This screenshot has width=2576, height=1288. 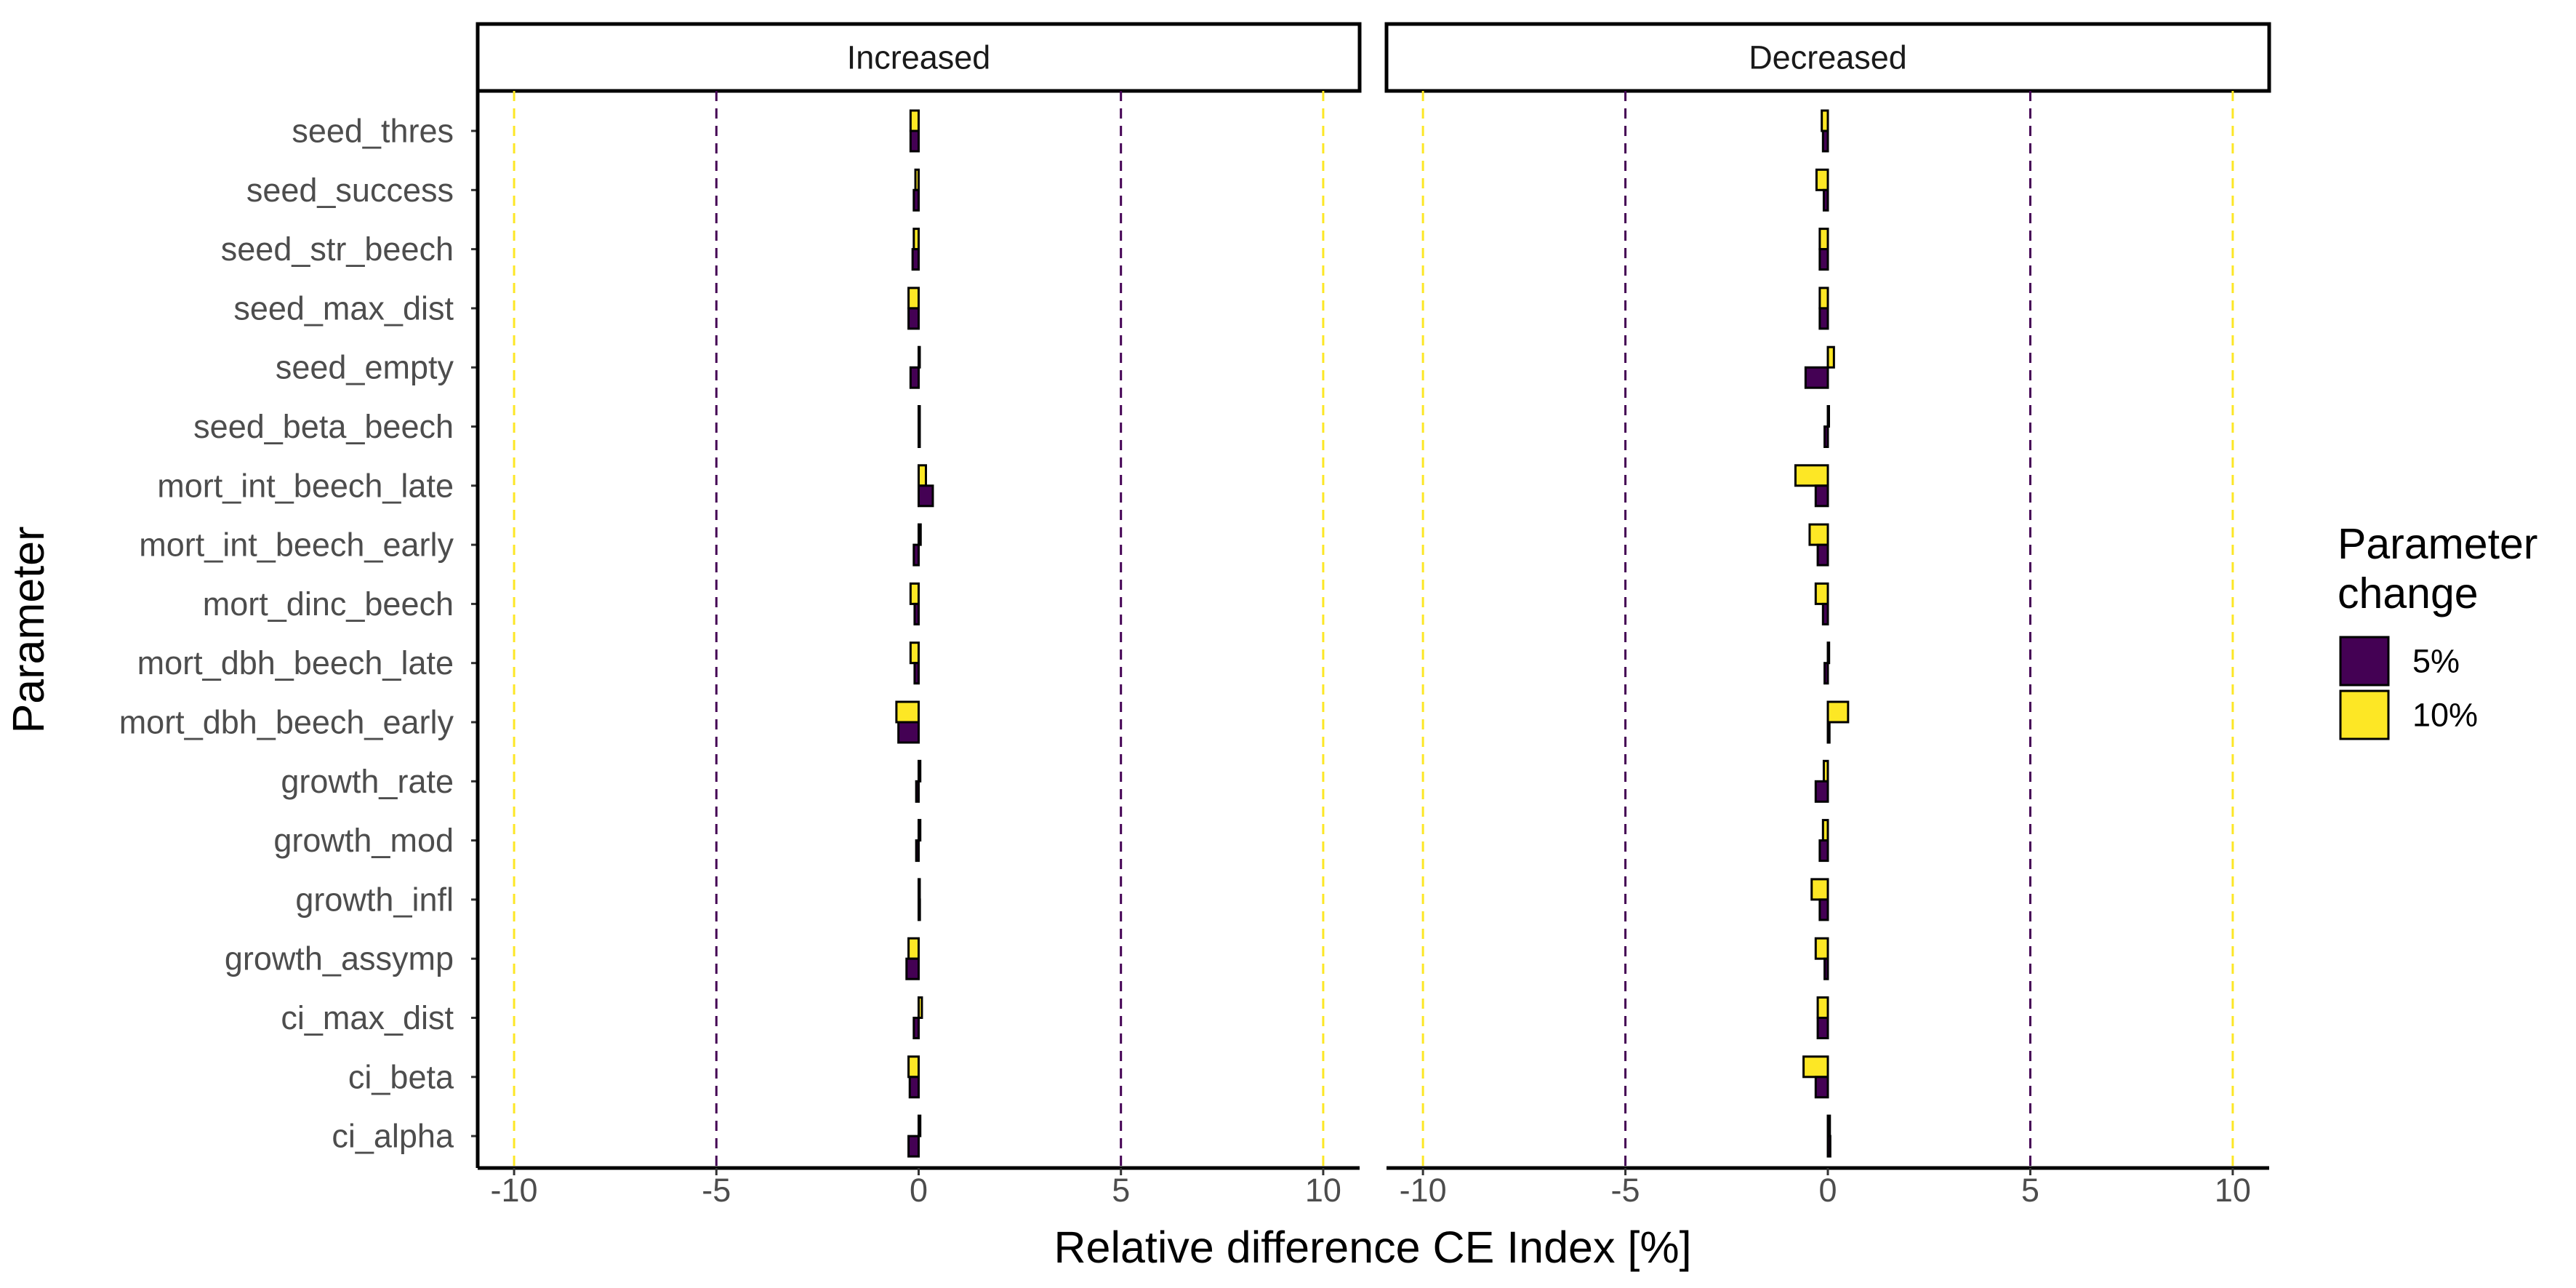 I want to click on legend-label: 5%, so click(x=2436, y=661).